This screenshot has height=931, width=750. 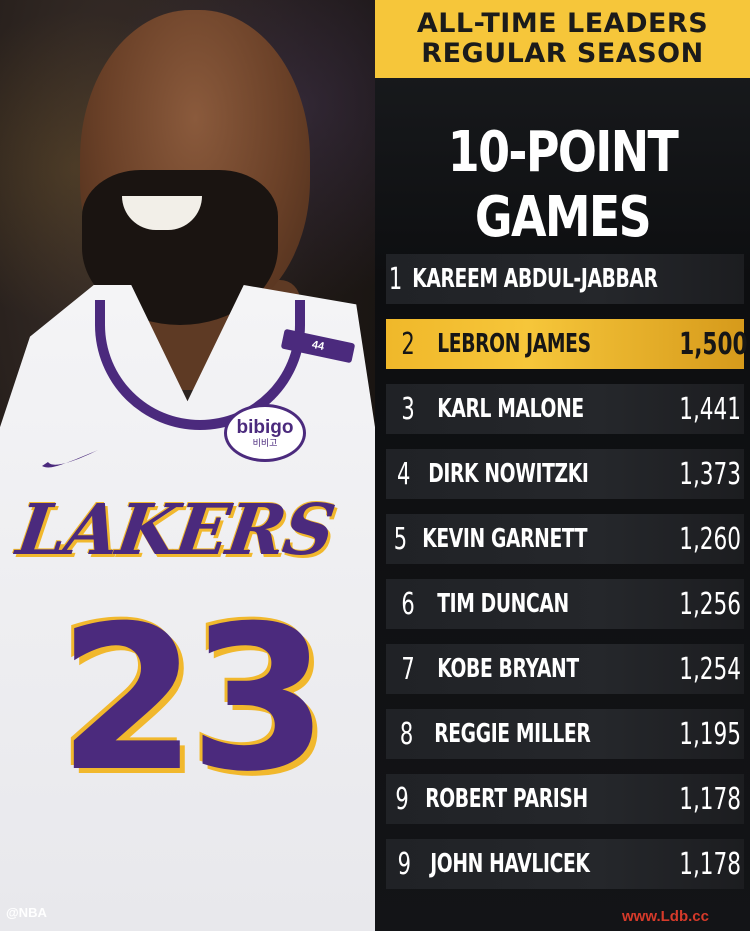 What do you see at coordinates (563, 185) in the screenshot?
I see `stat-headline: 10-POINT GAMES` at bounding box center [563, 185].